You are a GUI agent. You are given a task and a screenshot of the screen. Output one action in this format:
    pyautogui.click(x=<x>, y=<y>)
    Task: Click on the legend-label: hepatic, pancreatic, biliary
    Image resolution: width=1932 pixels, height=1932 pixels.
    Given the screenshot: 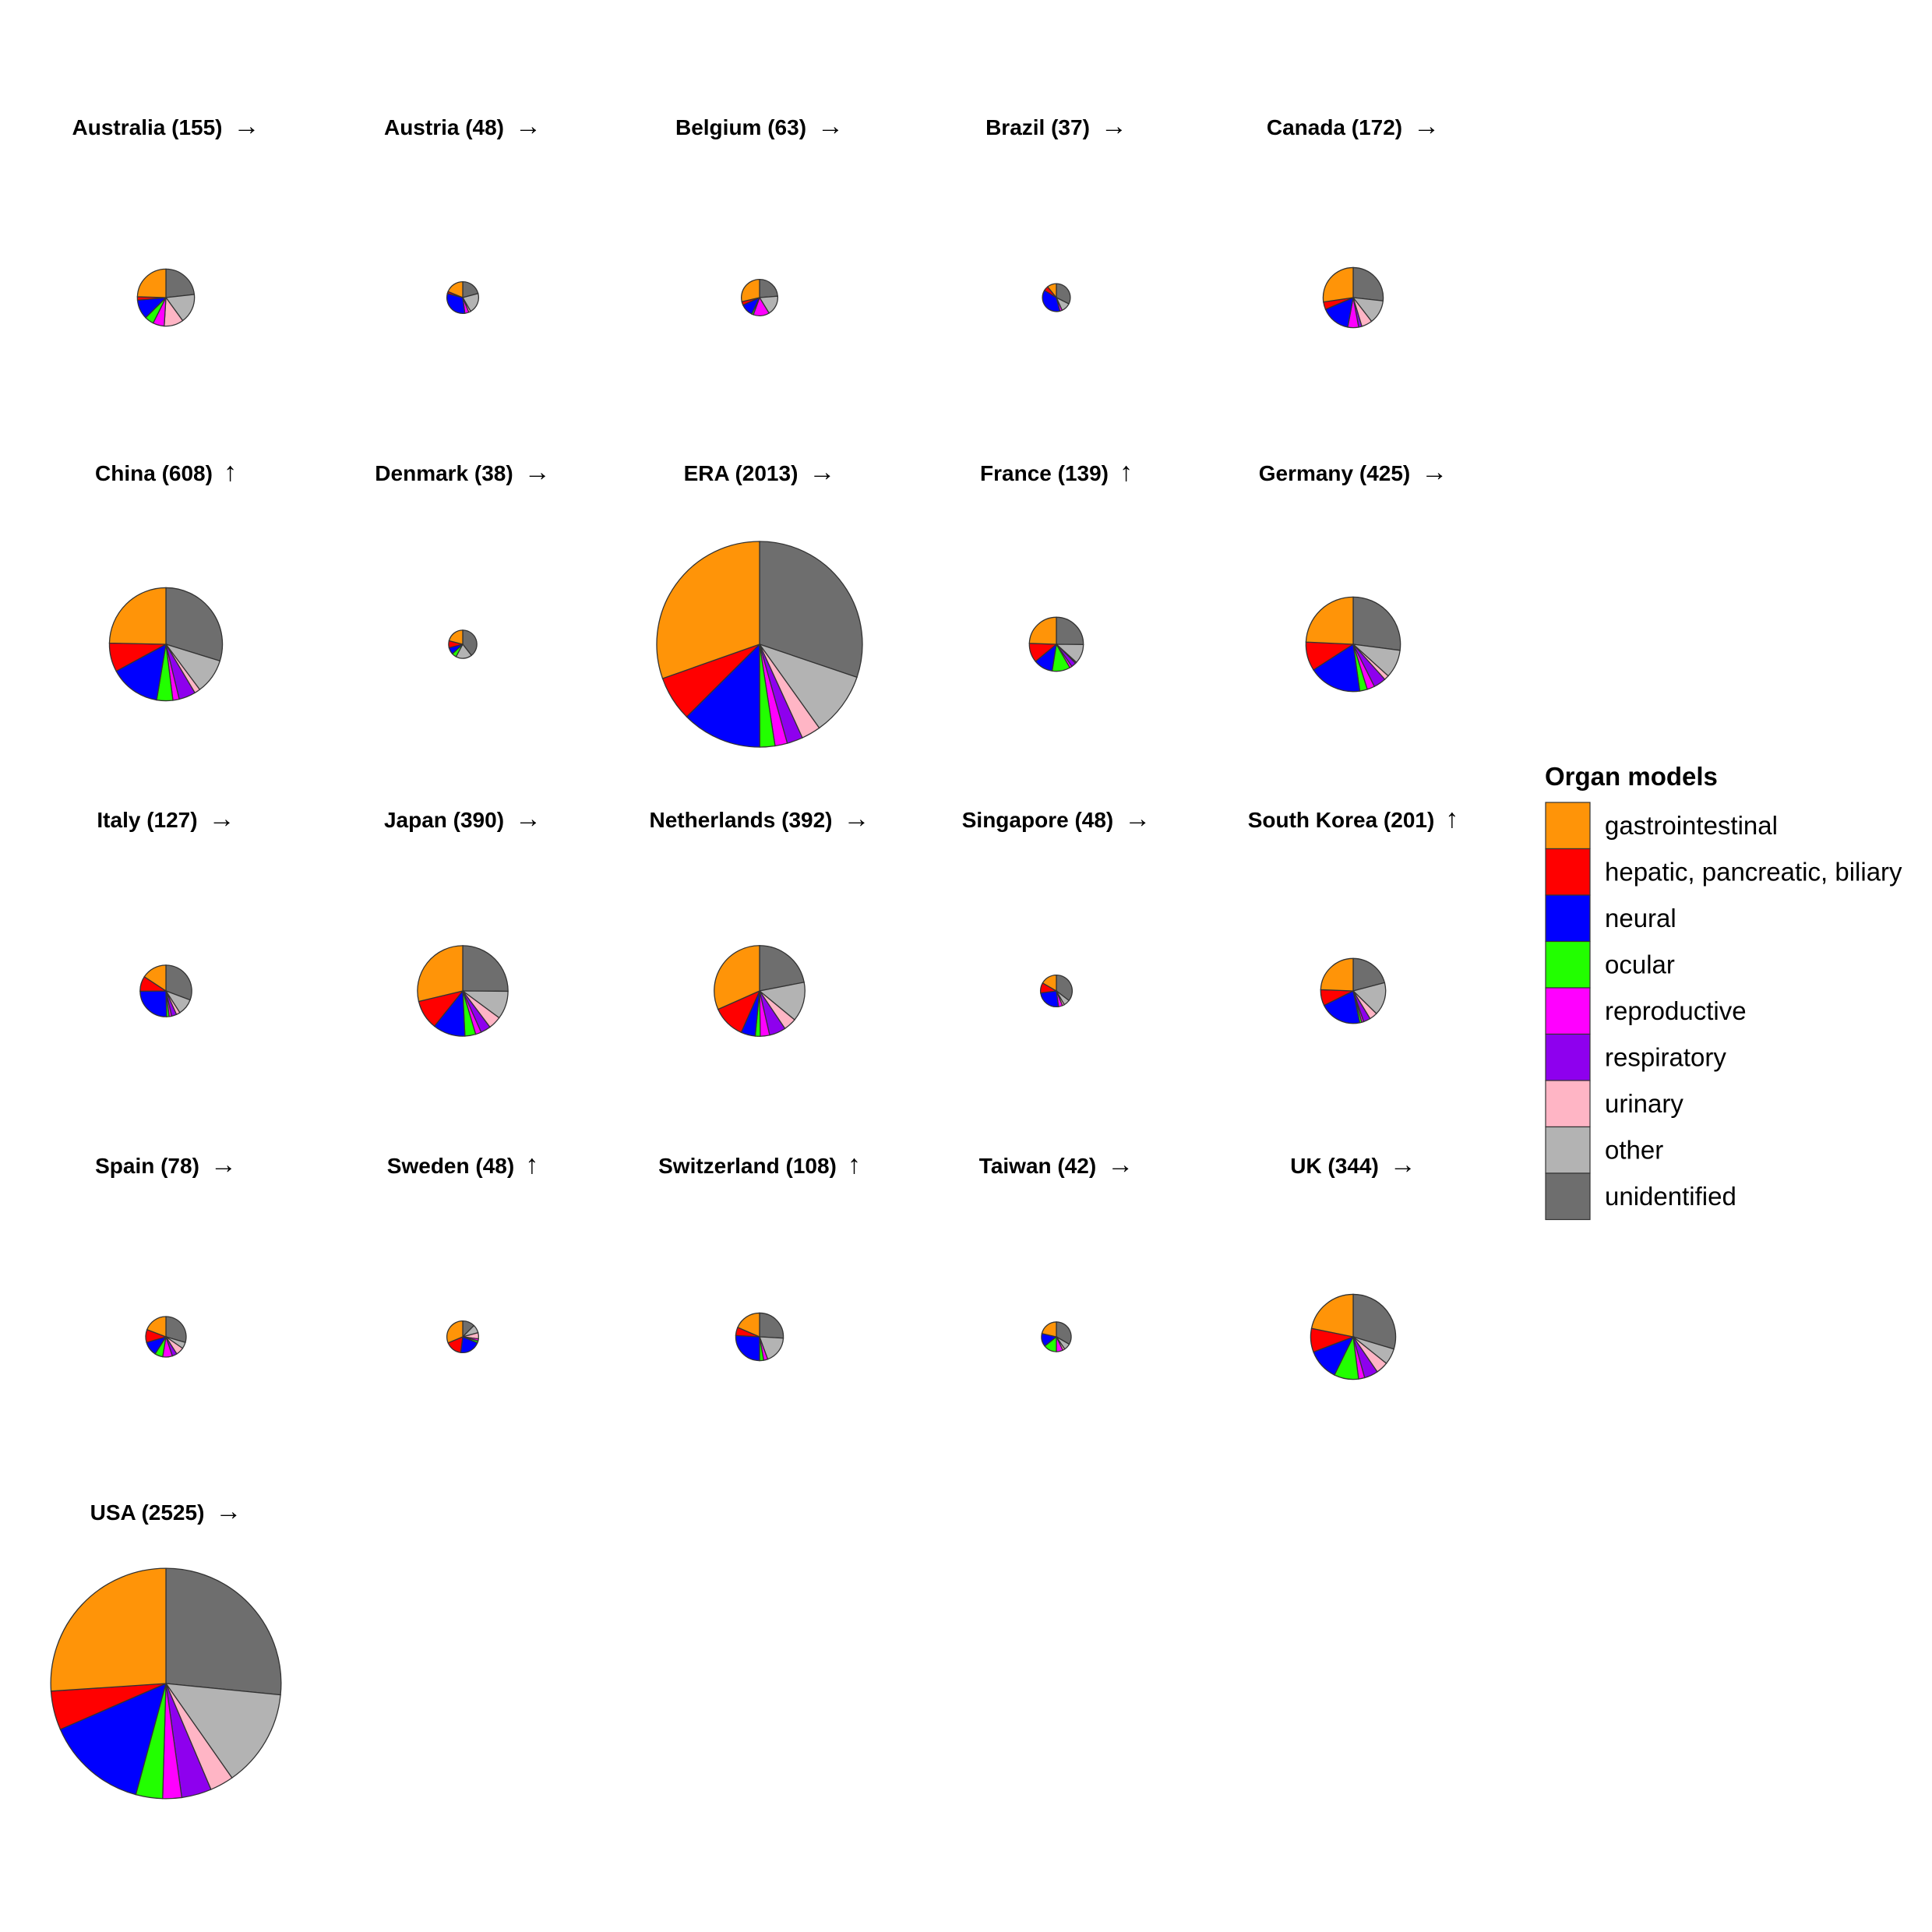 What is the action you would take?
    pyautogui.click(x=1754, y=872)
    